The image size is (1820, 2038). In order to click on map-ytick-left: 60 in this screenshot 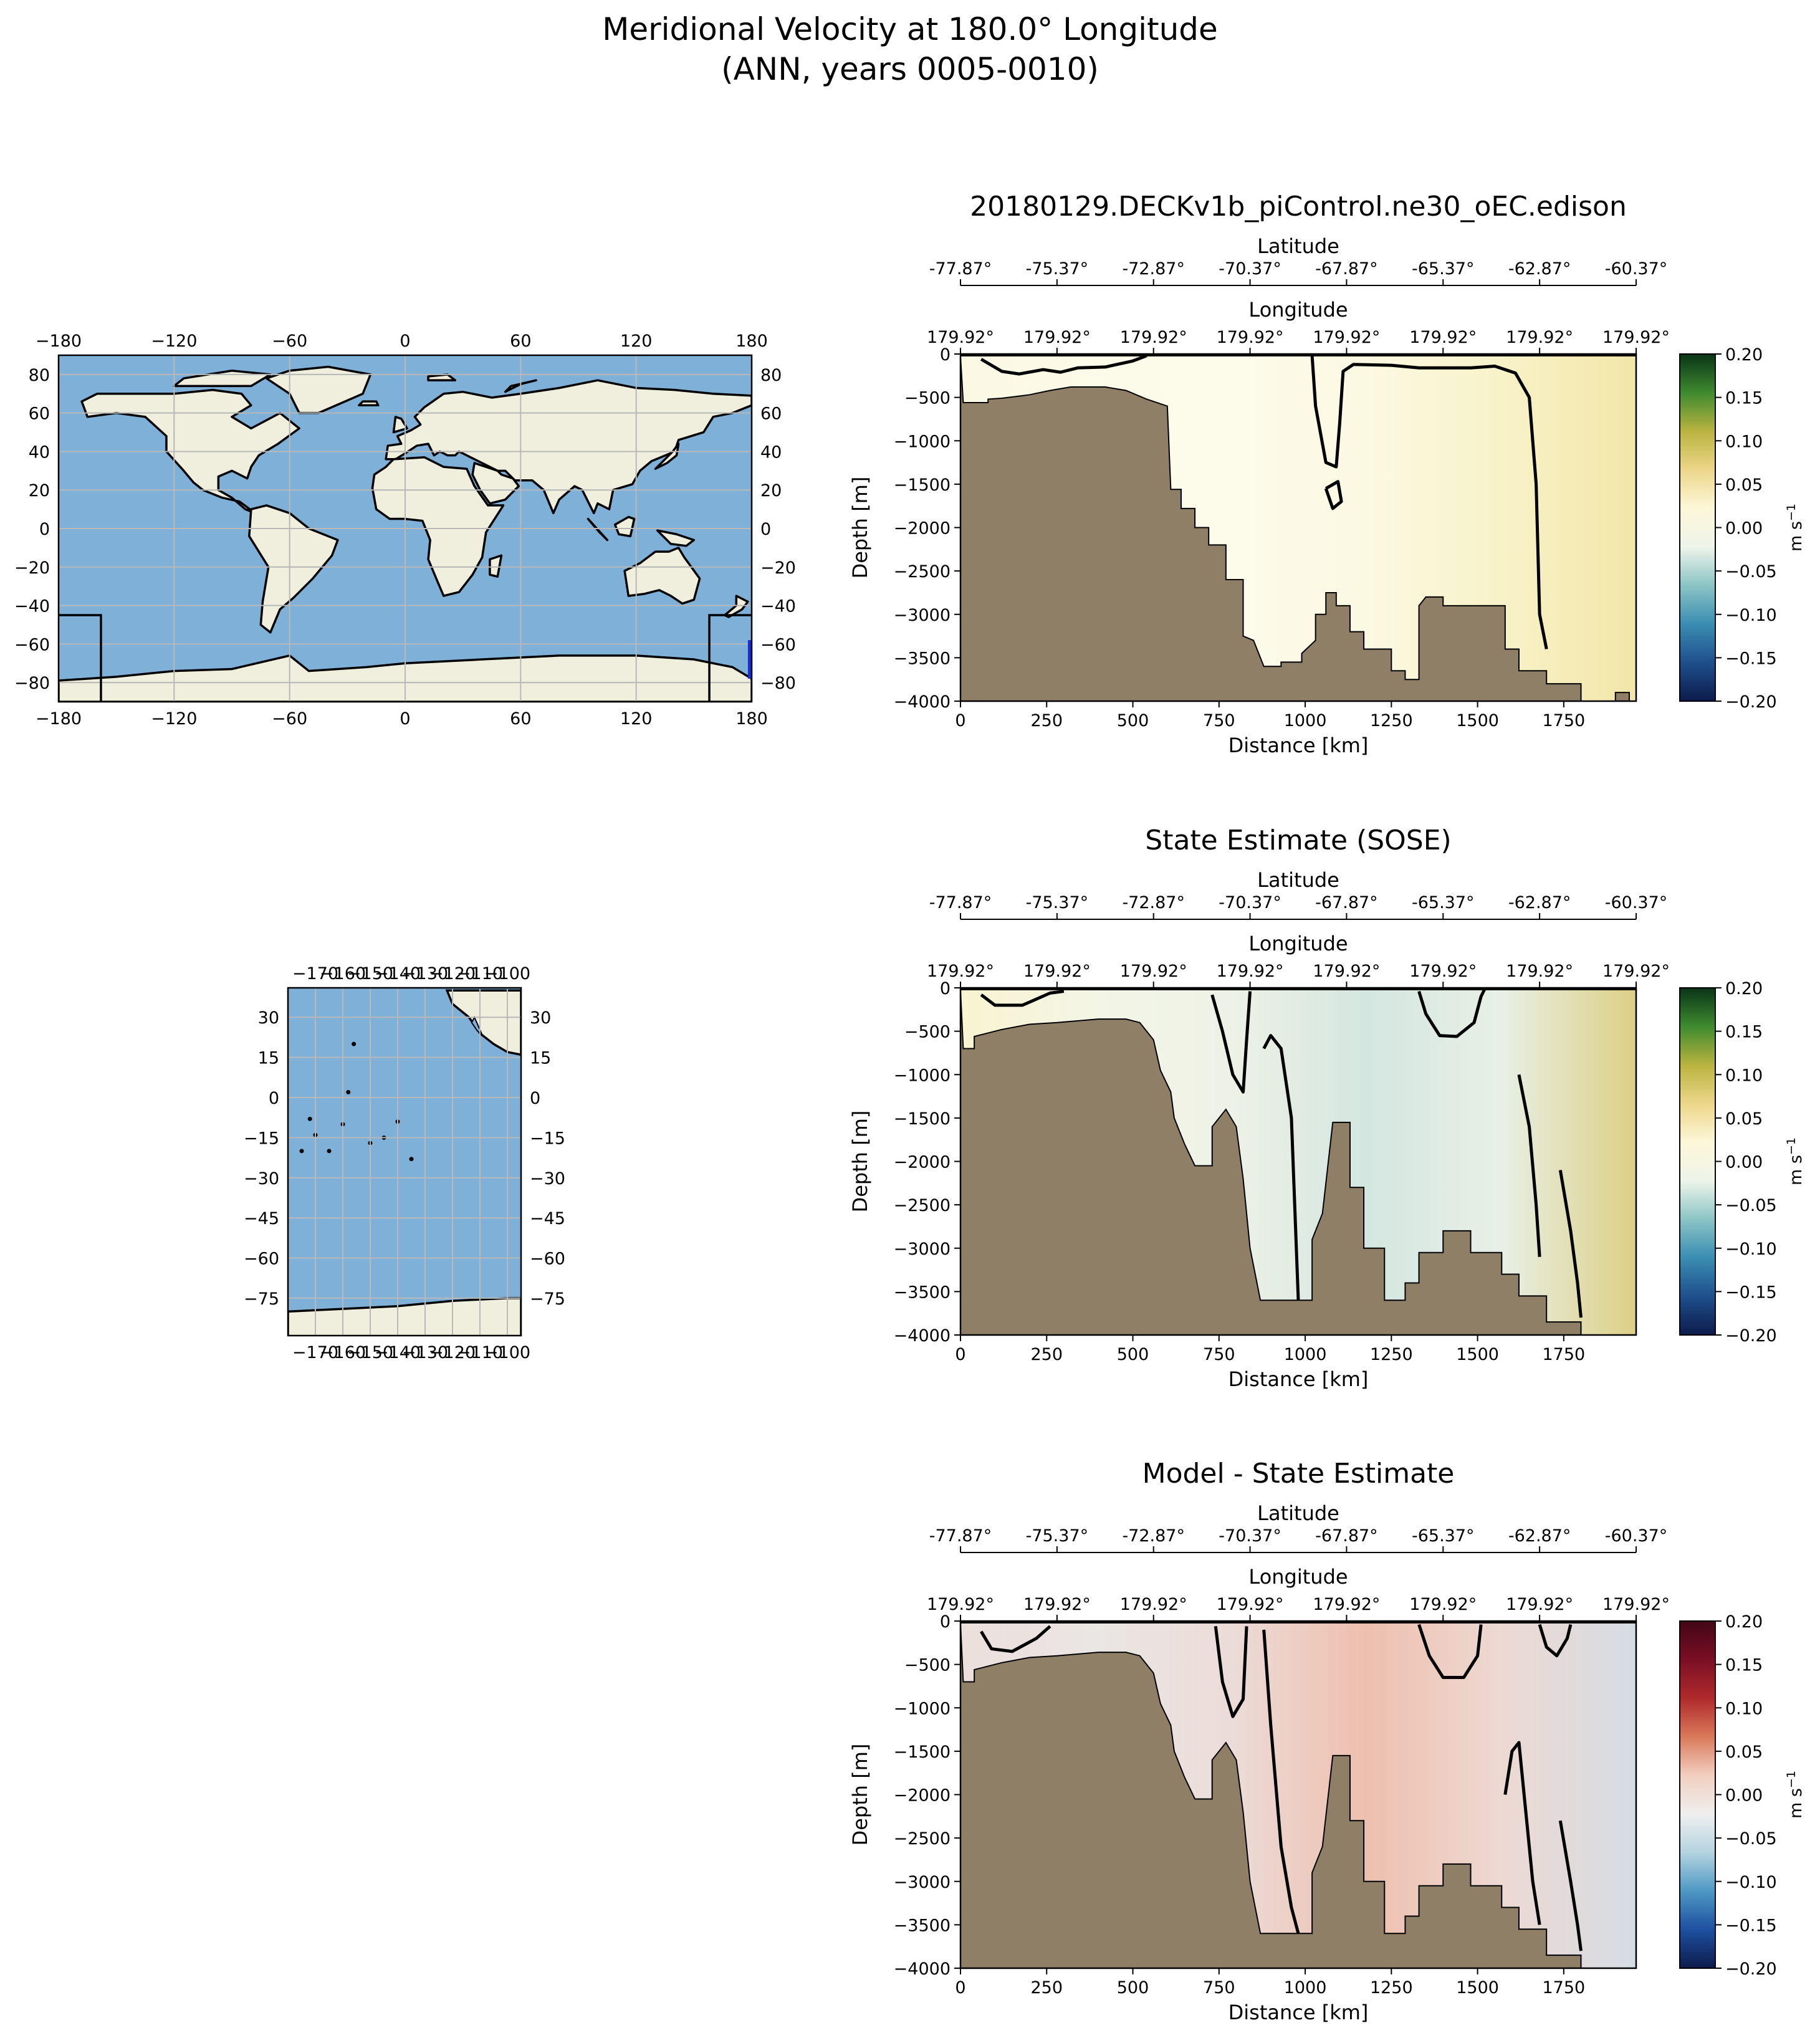, I will do `click(40, 414)`.